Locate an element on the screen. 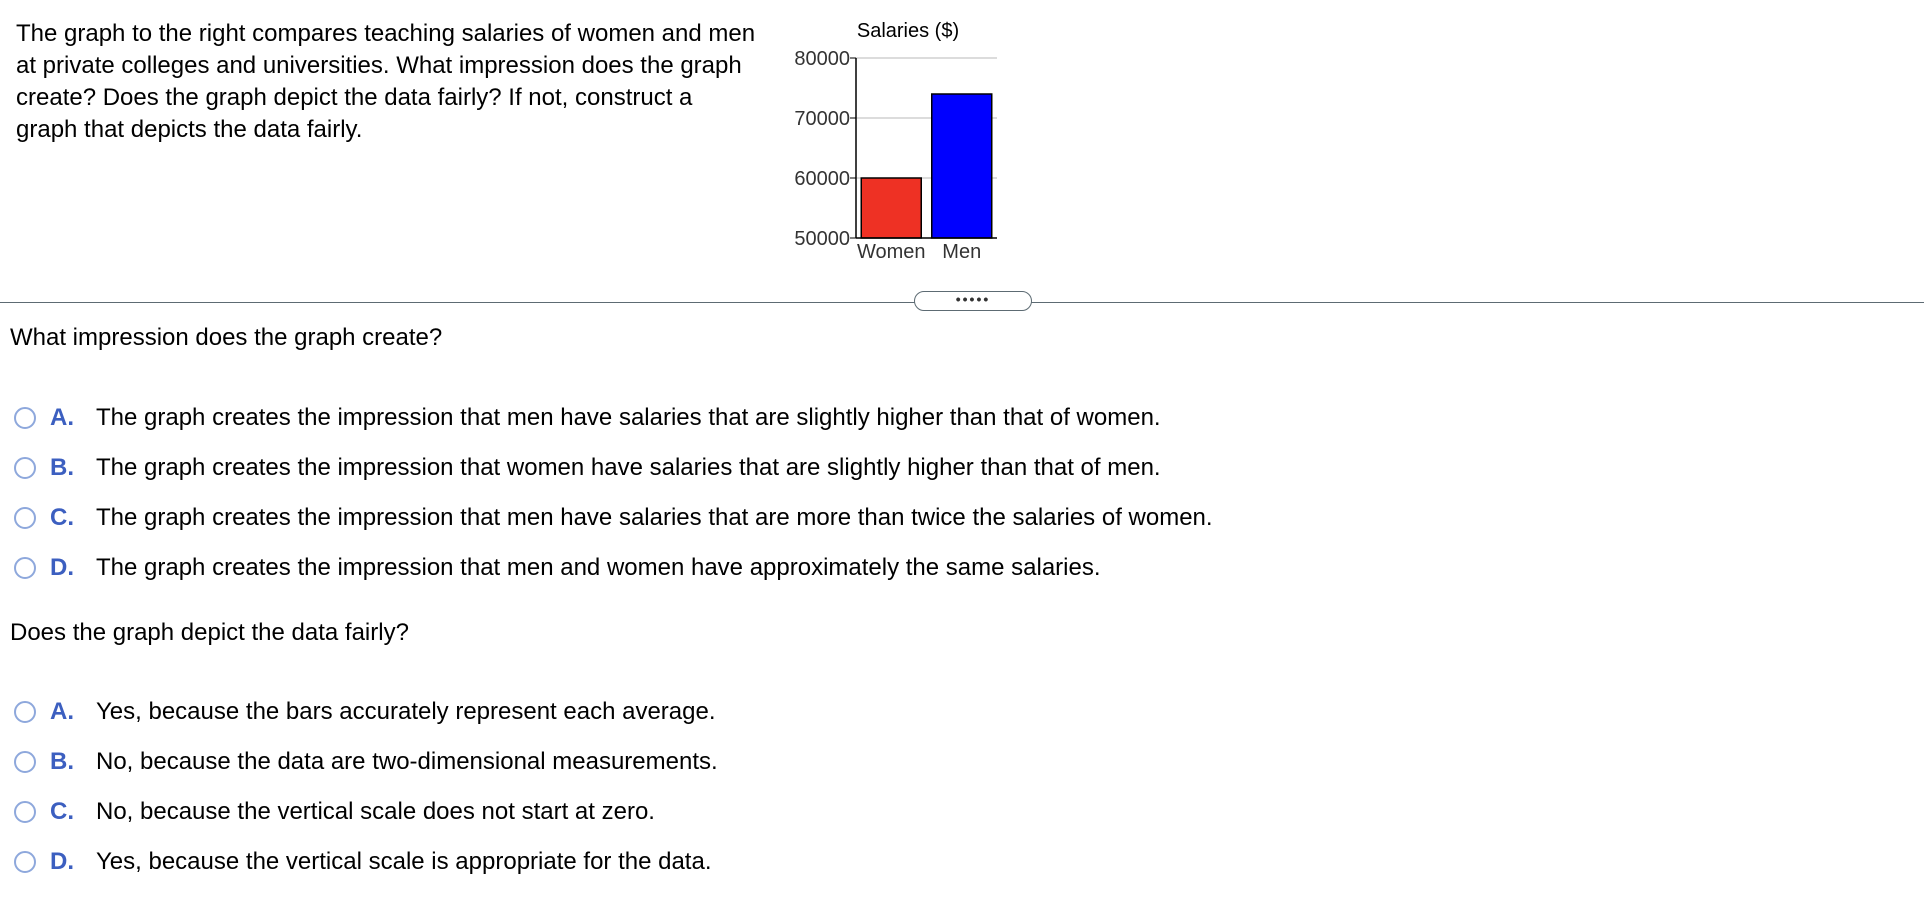 The height and width of the screenshot is (914, 1924). x-category-label: Women is located at coordinates (891, 252).